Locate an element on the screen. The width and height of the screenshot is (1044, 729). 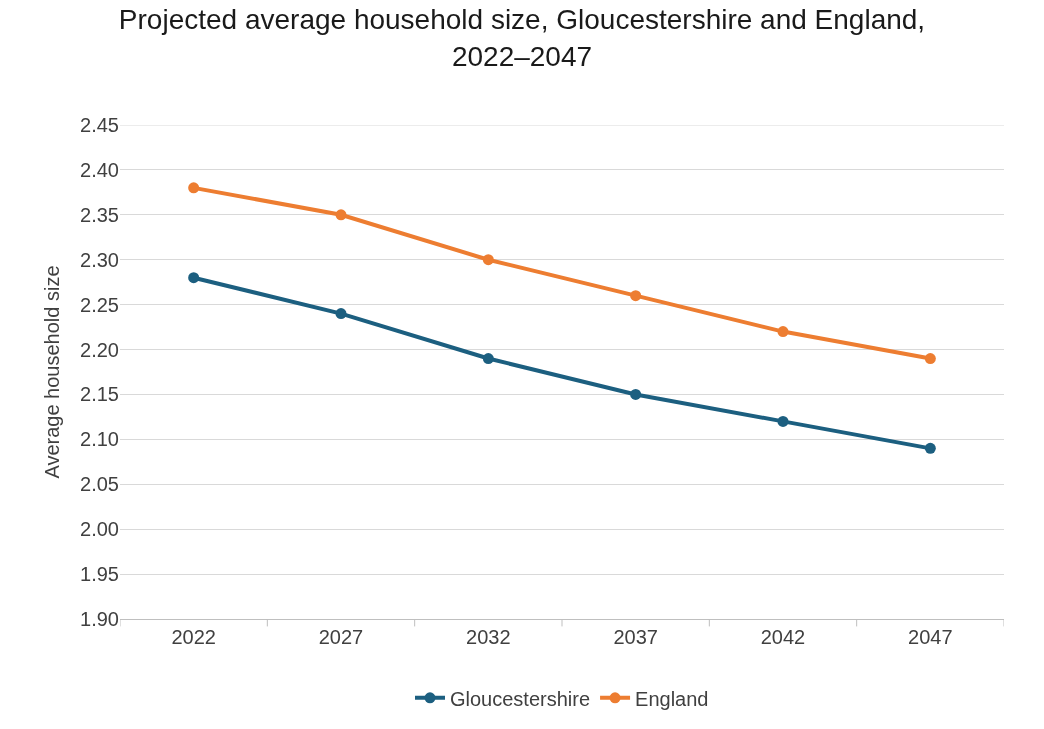
x-tick-label: 2047 is located at coordinates (930, 637).